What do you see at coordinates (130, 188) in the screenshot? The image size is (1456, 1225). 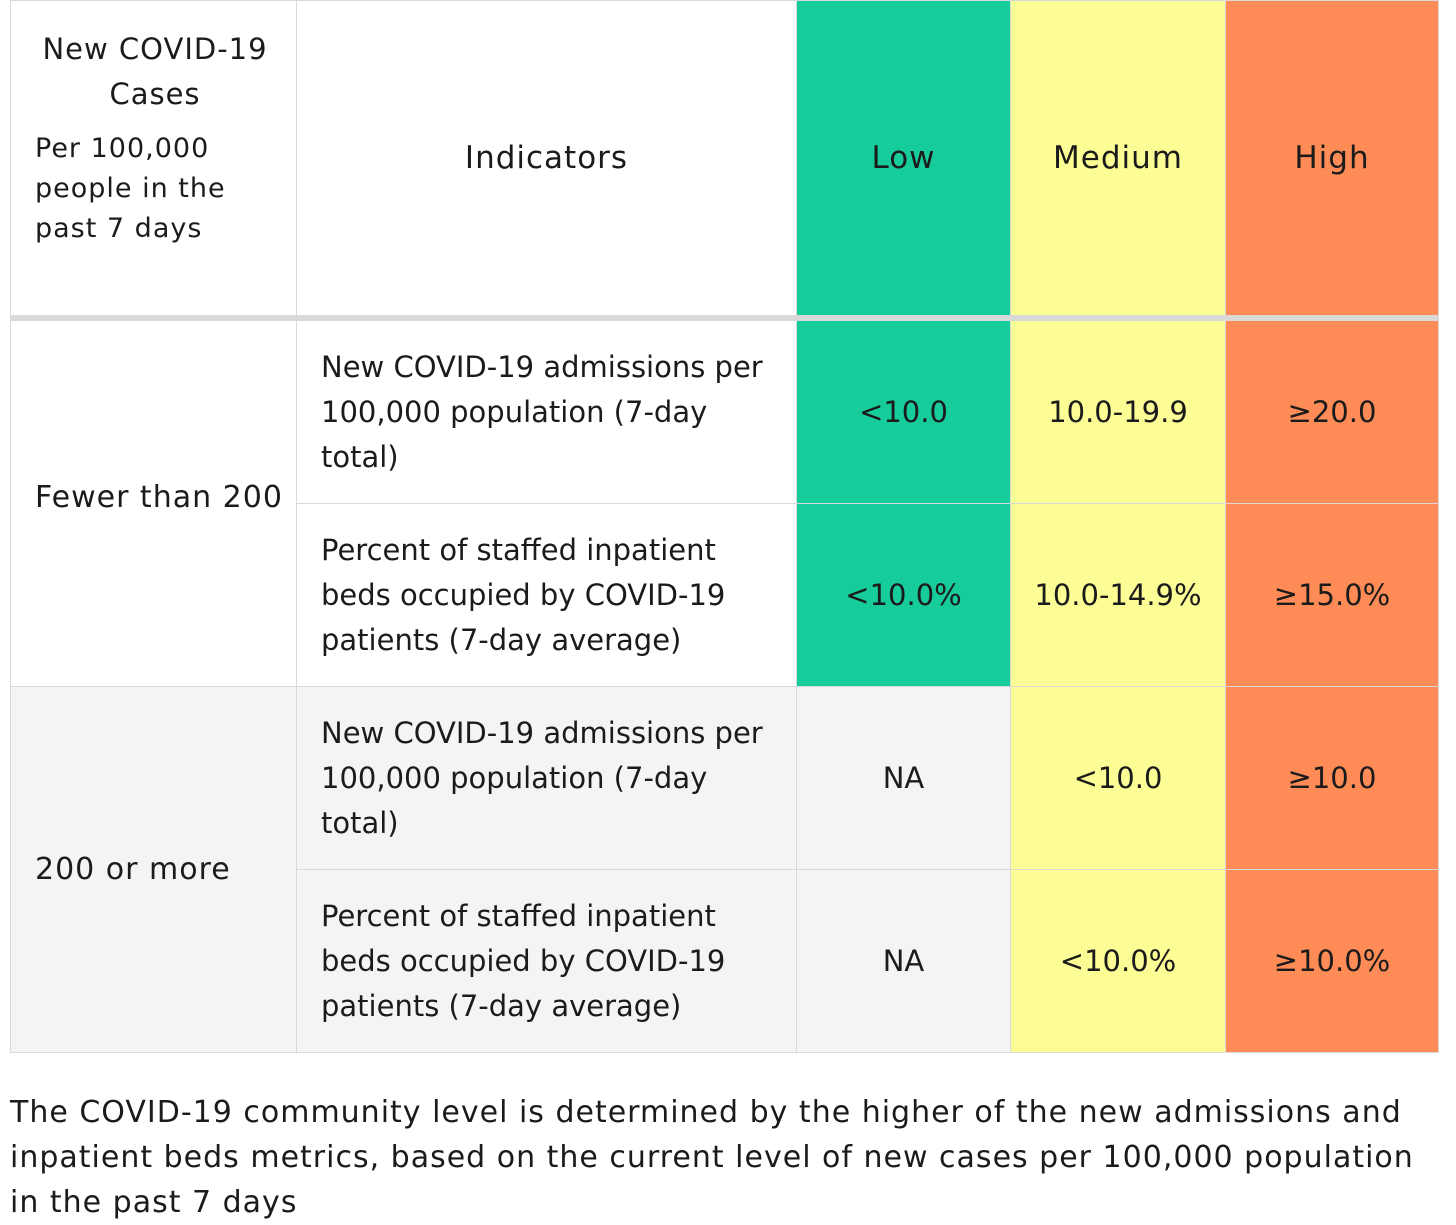 I see `cases-column-subtitle: Per 100,000 people in the past 7 days` at bounding box center [130, 188].